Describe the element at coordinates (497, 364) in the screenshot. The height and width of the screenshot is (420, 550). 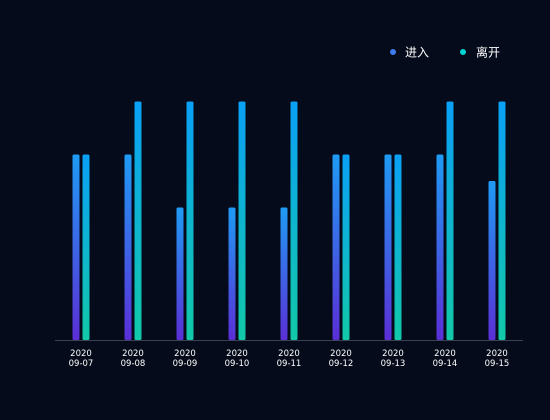
I see `x-tick-date: 09-15` at that location.